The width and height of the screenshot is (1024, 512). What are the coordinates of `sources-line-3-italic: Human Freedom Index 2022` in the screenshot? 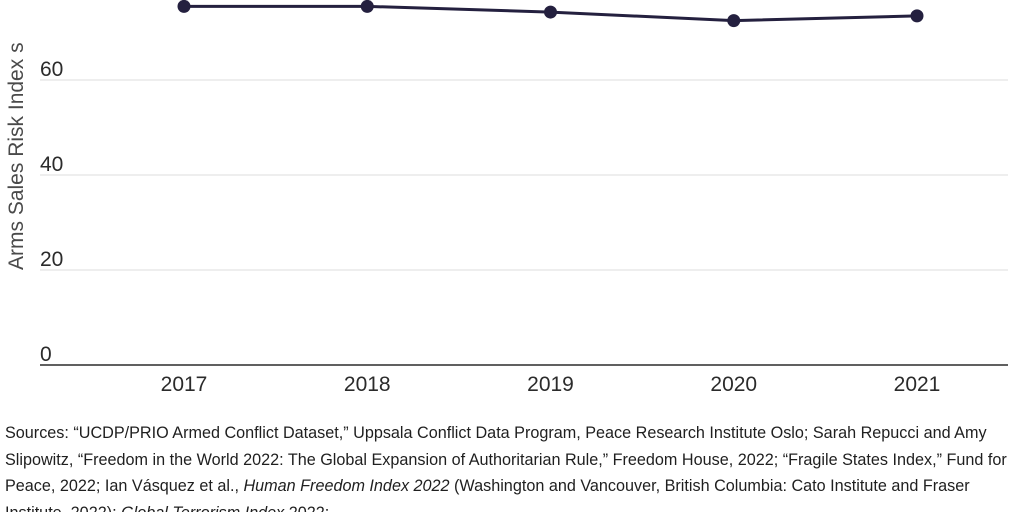 It's located at (346, 486).